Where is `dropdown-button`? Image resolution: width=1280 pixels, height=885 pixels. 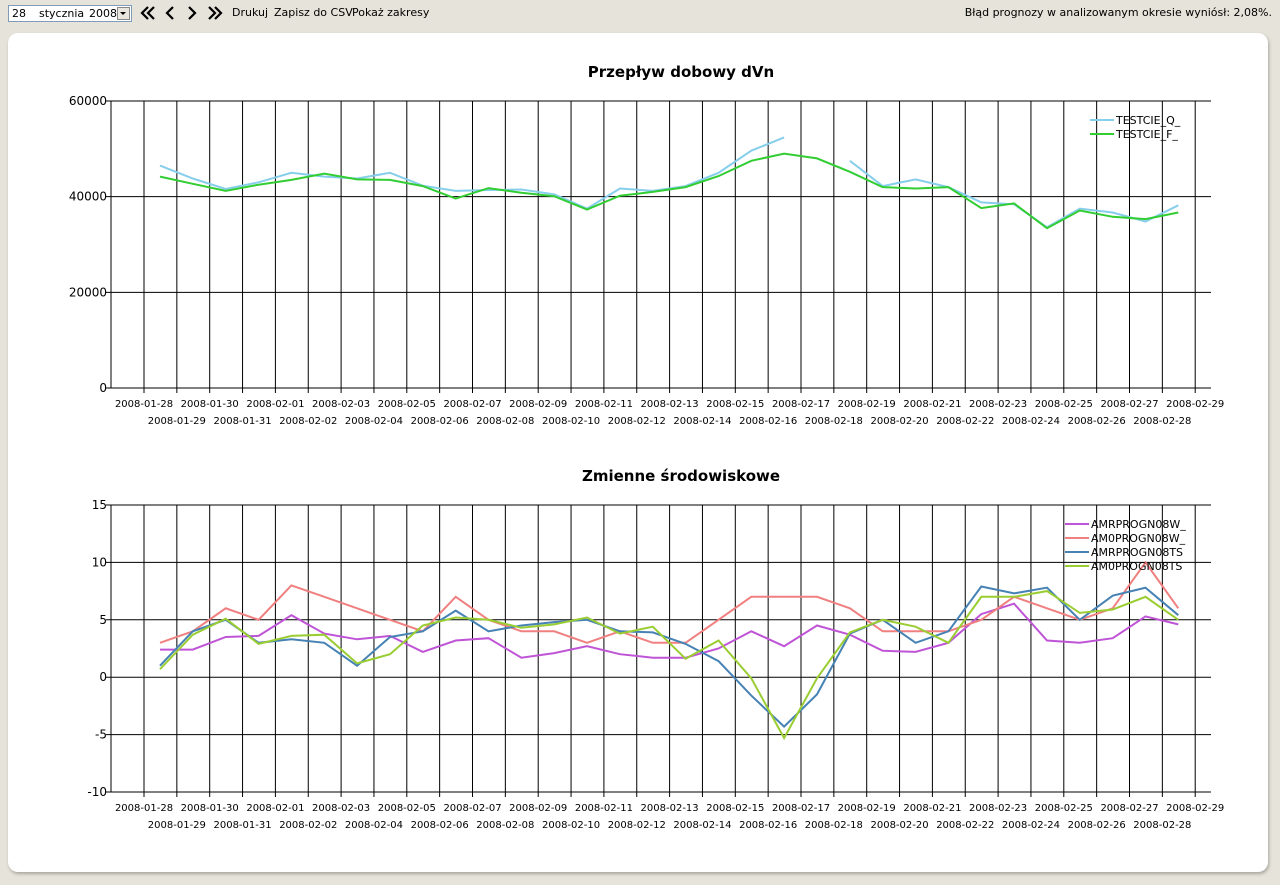
dropdown-button is located at coordinates (123, 13).